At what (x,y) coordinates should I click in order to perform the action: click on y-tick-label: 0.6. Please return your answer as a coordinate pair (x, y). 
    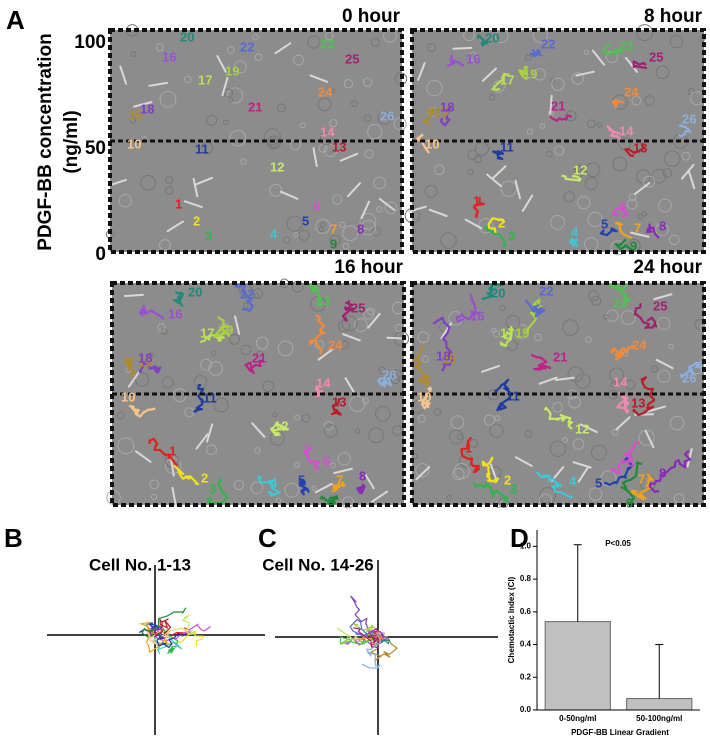
    Looking at the image, I should click on (526, 611).